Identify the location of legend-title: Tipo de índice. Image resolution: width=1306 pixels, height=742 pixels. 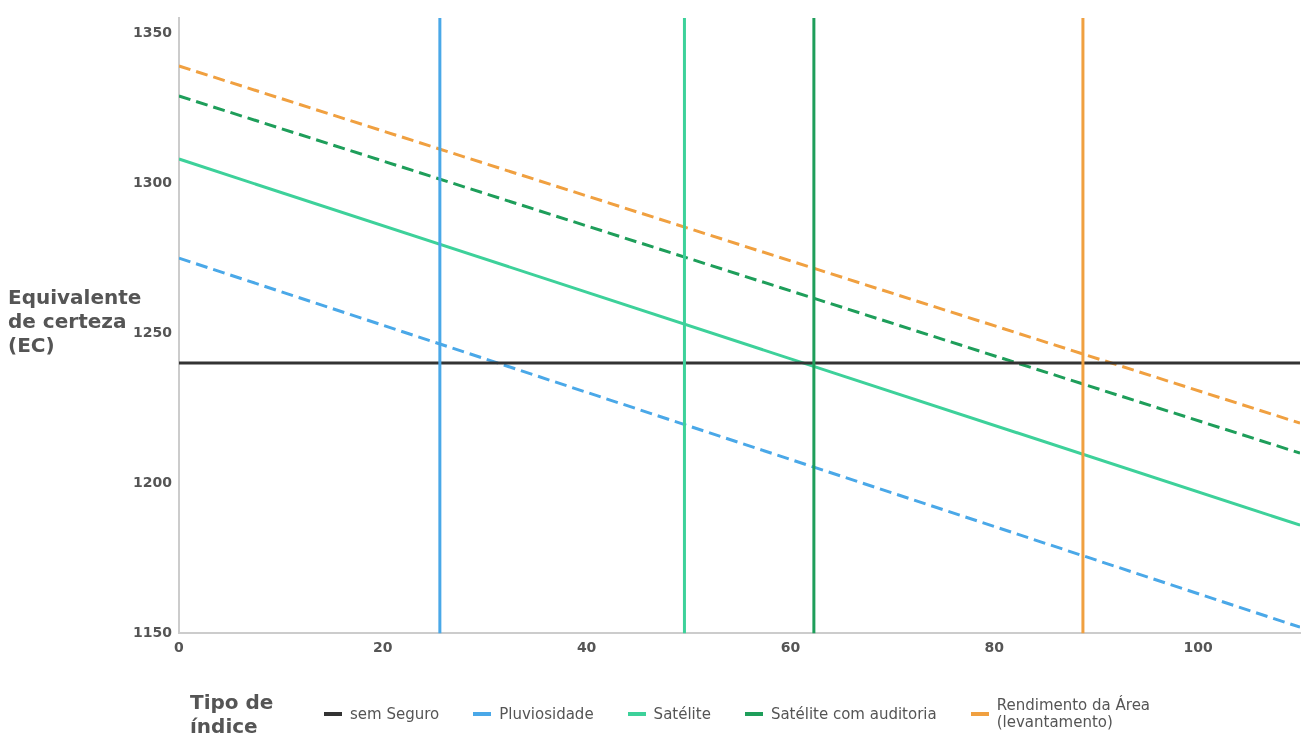
(232, 714).